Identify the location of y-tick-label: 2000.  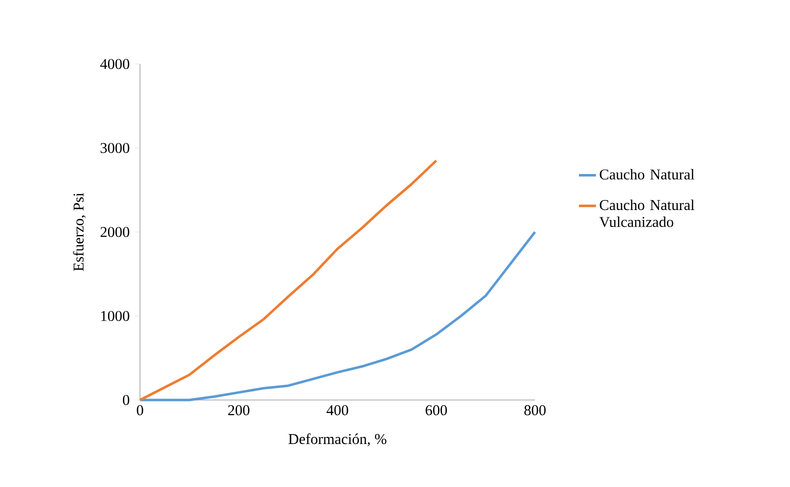
(115, 232).